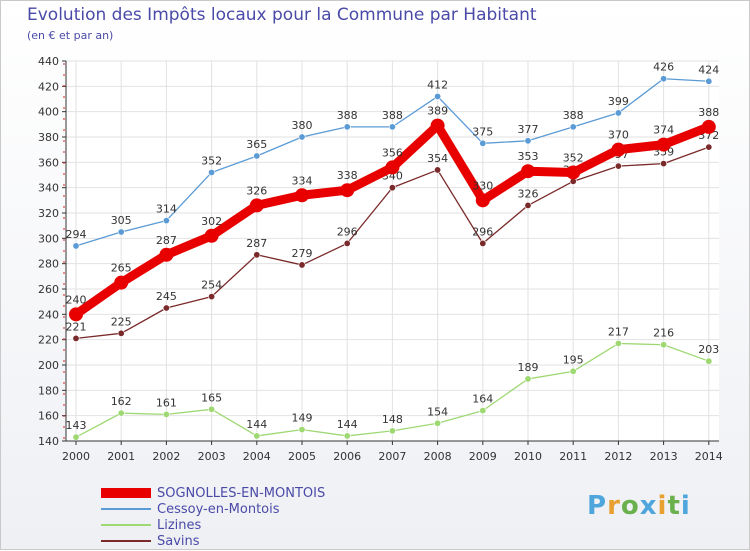  Describe the element at coordinates (482, 185) in the screenshot. I see `data-label: 330` at that location.